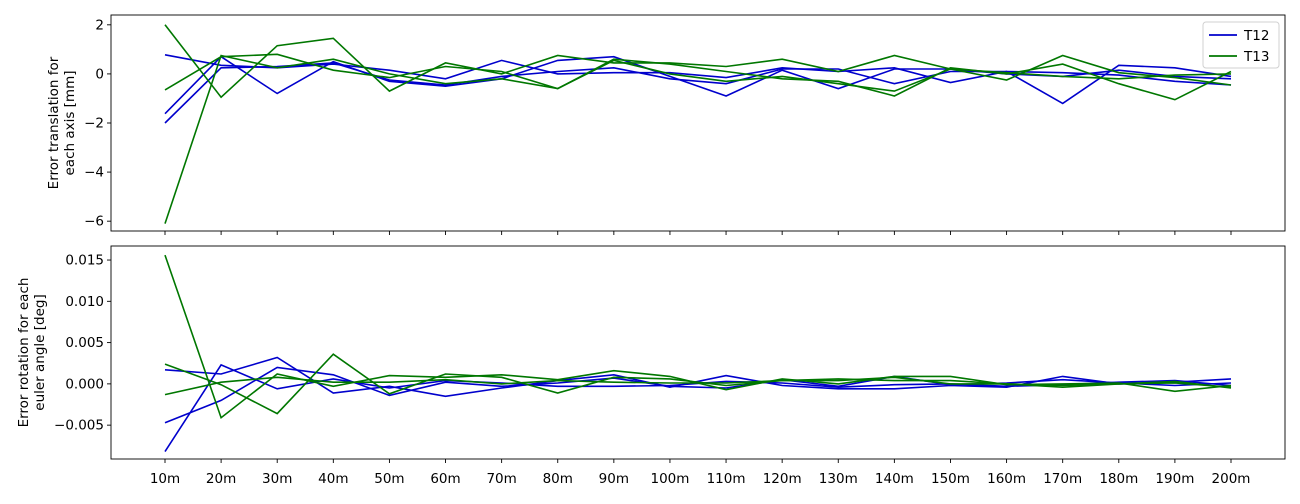  Describe the element at coordinates (501, 479) in the screenshot. I see `x-tick-label: 70m` at that location.